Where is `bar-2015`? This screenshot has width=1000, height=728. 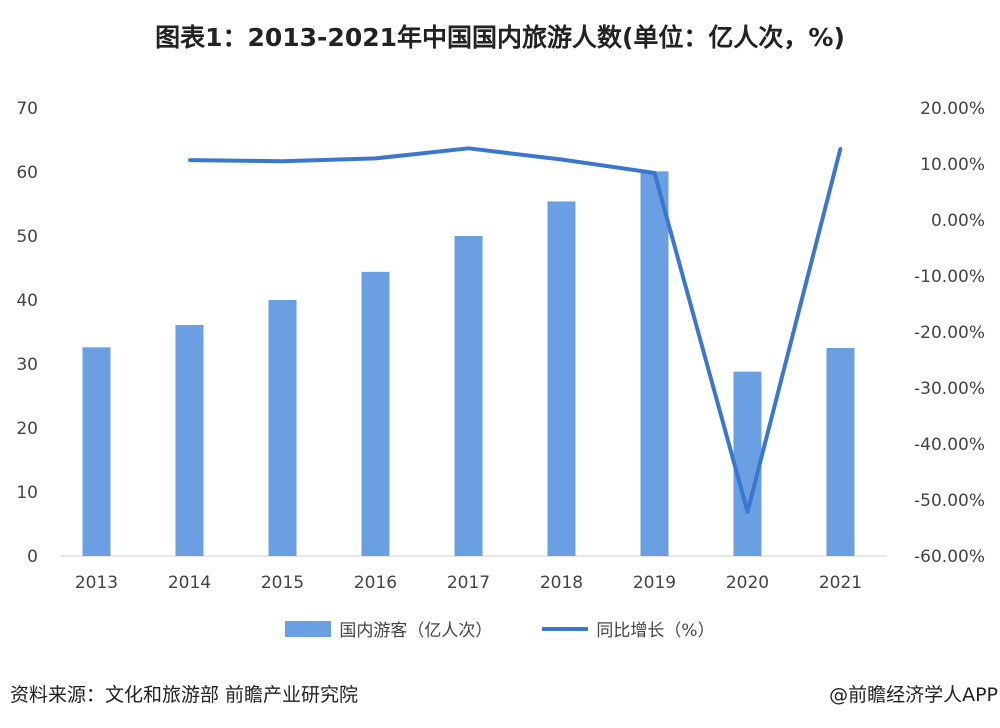 bar-2015 is located at coordinates (282, 428).